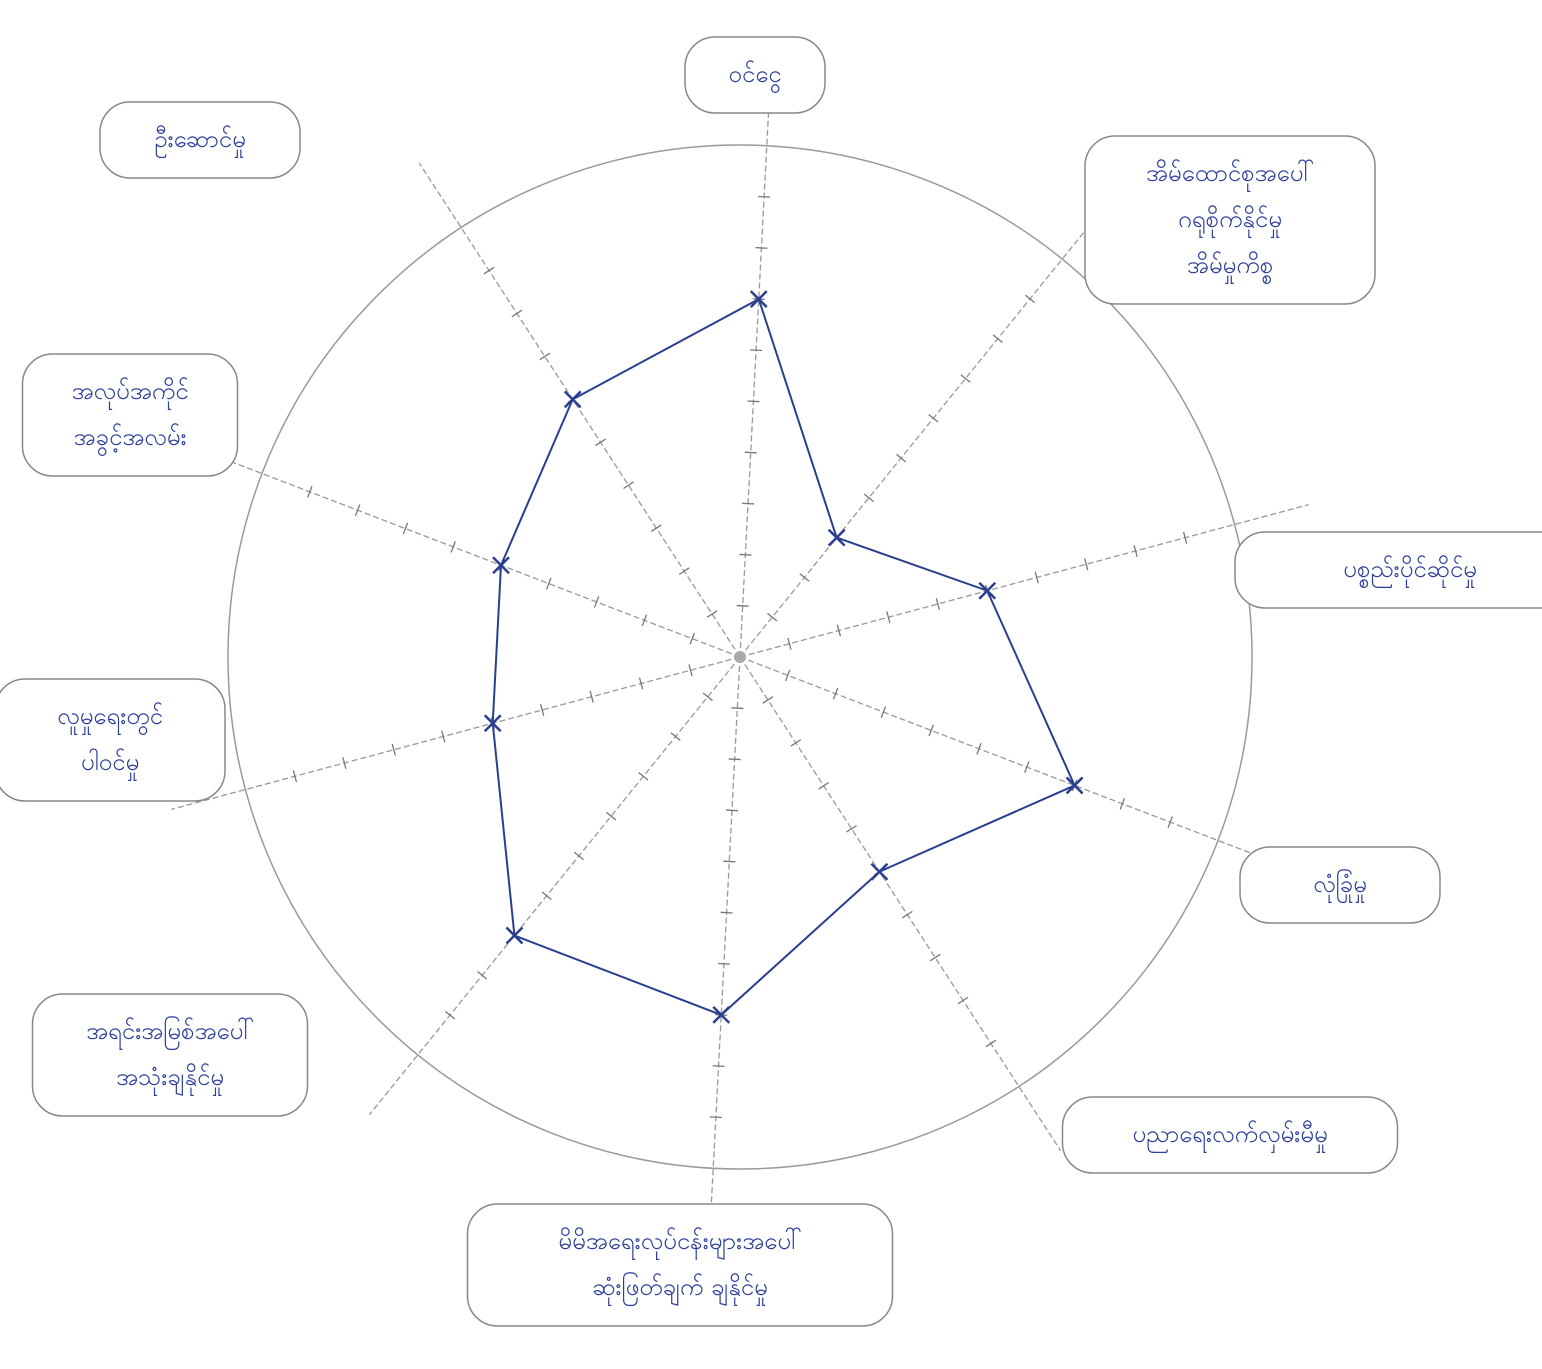 The height and width of the screenshot is (1369, 1542). I want to click on axis-label: အလုပ်အကိုင်, so click(129, 393).